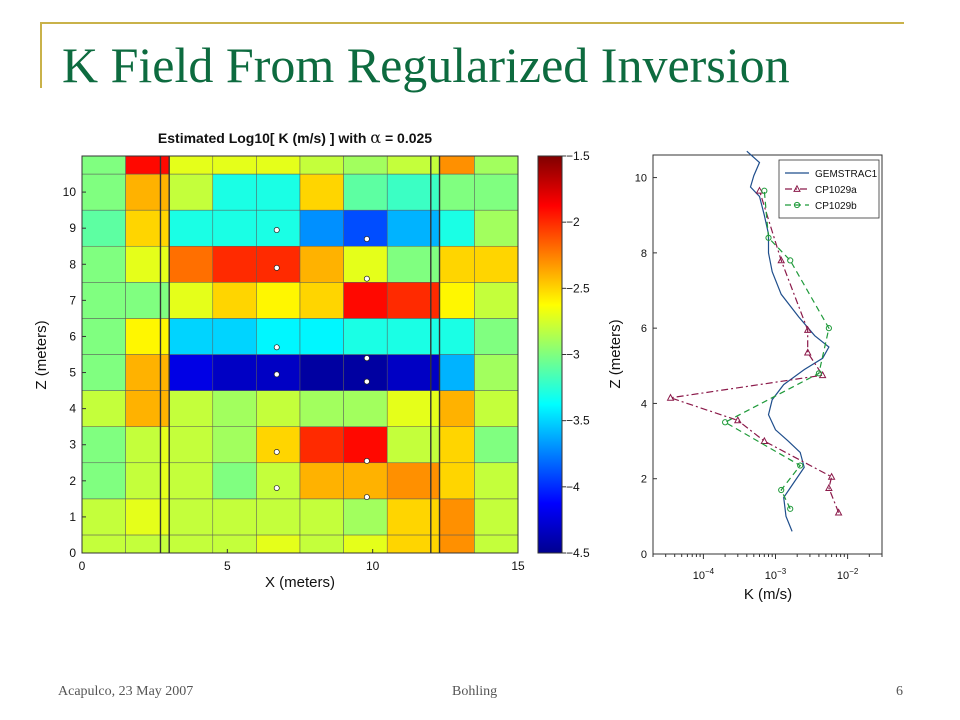  What do you see at coordinates (264, 138) in the screenshot?
I see `heatmap-title-prefix: Estimated Log10[ K (m/s) ] with` at bounding box center [264, 138].